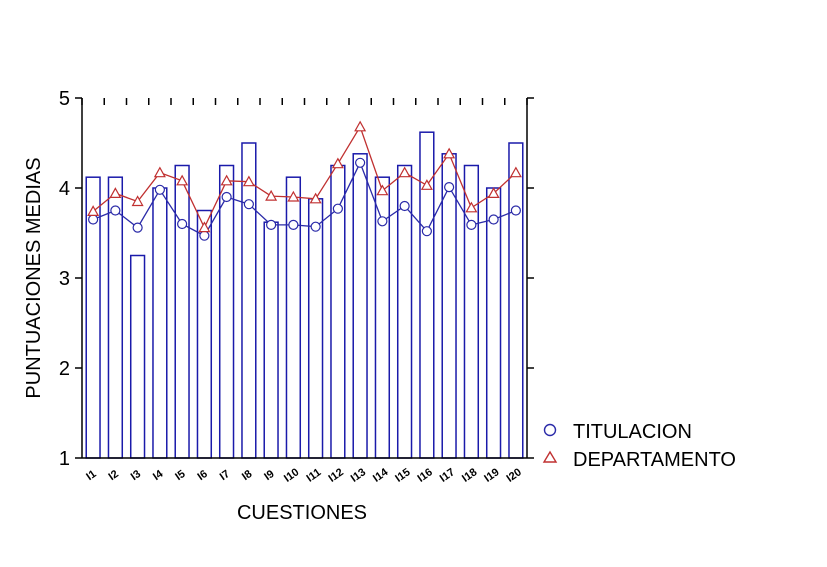  What do you see at coordinates (335, 475) in the screenshot?
I see `x-tick-label: I12` at bounding box center [335, 475].